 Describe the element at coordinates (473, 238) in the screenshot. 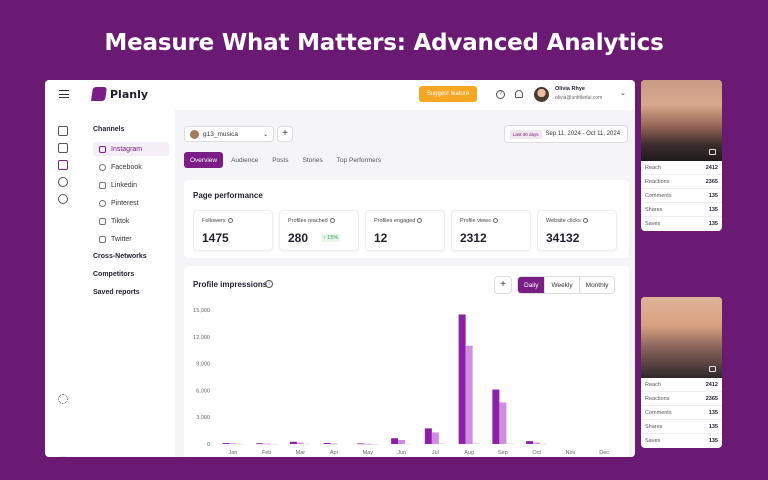

I see `metric-value: 2312` at that location.